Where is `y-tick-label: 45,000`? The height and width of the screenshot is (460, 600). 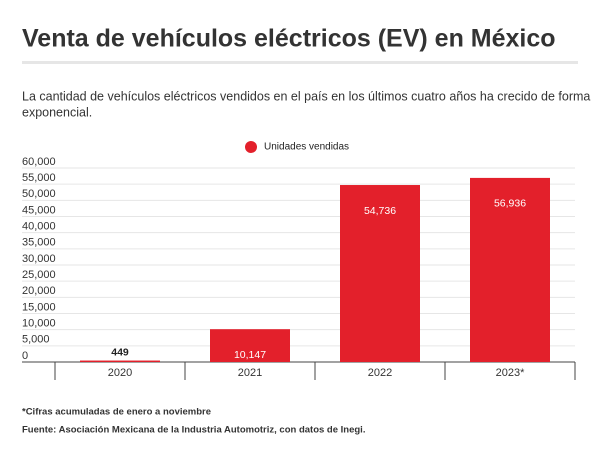
y-tick-label: 45,000 is located at coordinates (39, 210).